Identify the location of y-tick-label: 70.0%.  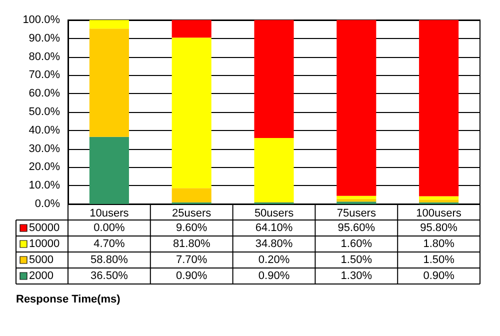
(44, 75).